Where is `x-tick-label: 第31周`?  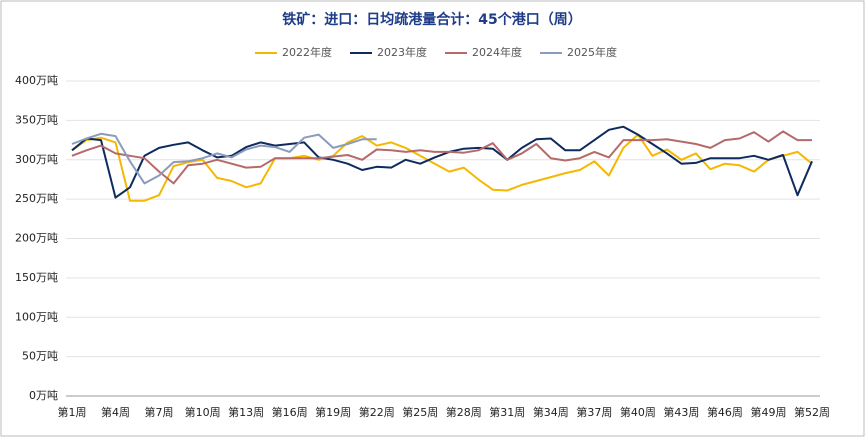 x-tick-label: 第31周 is located at coordinates (507, 412).